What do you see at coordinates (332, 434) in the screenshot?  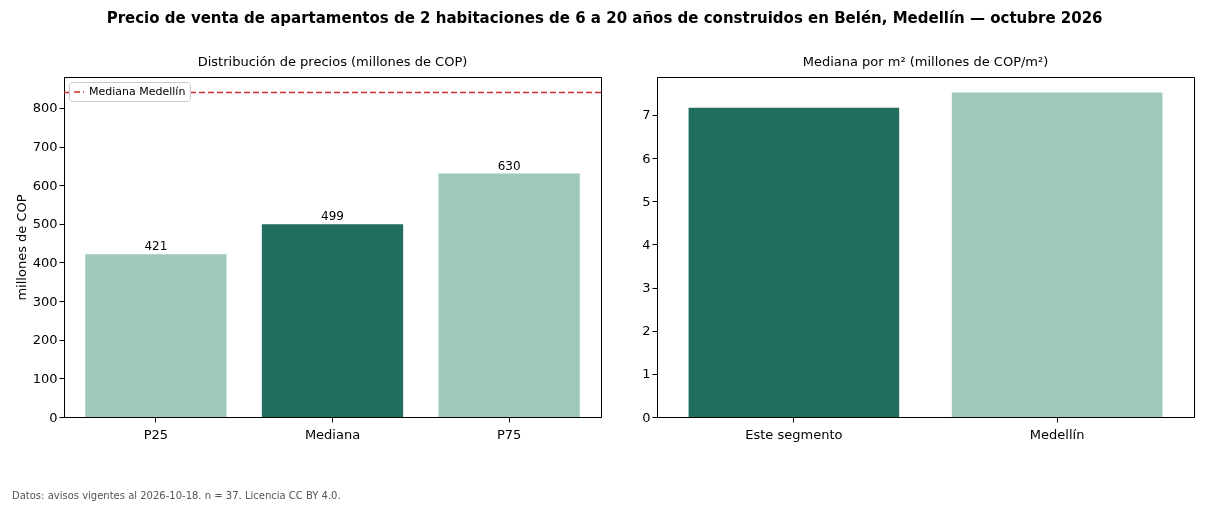 I see `x-tick-label: Mediana` at bounding box center [332, 434].